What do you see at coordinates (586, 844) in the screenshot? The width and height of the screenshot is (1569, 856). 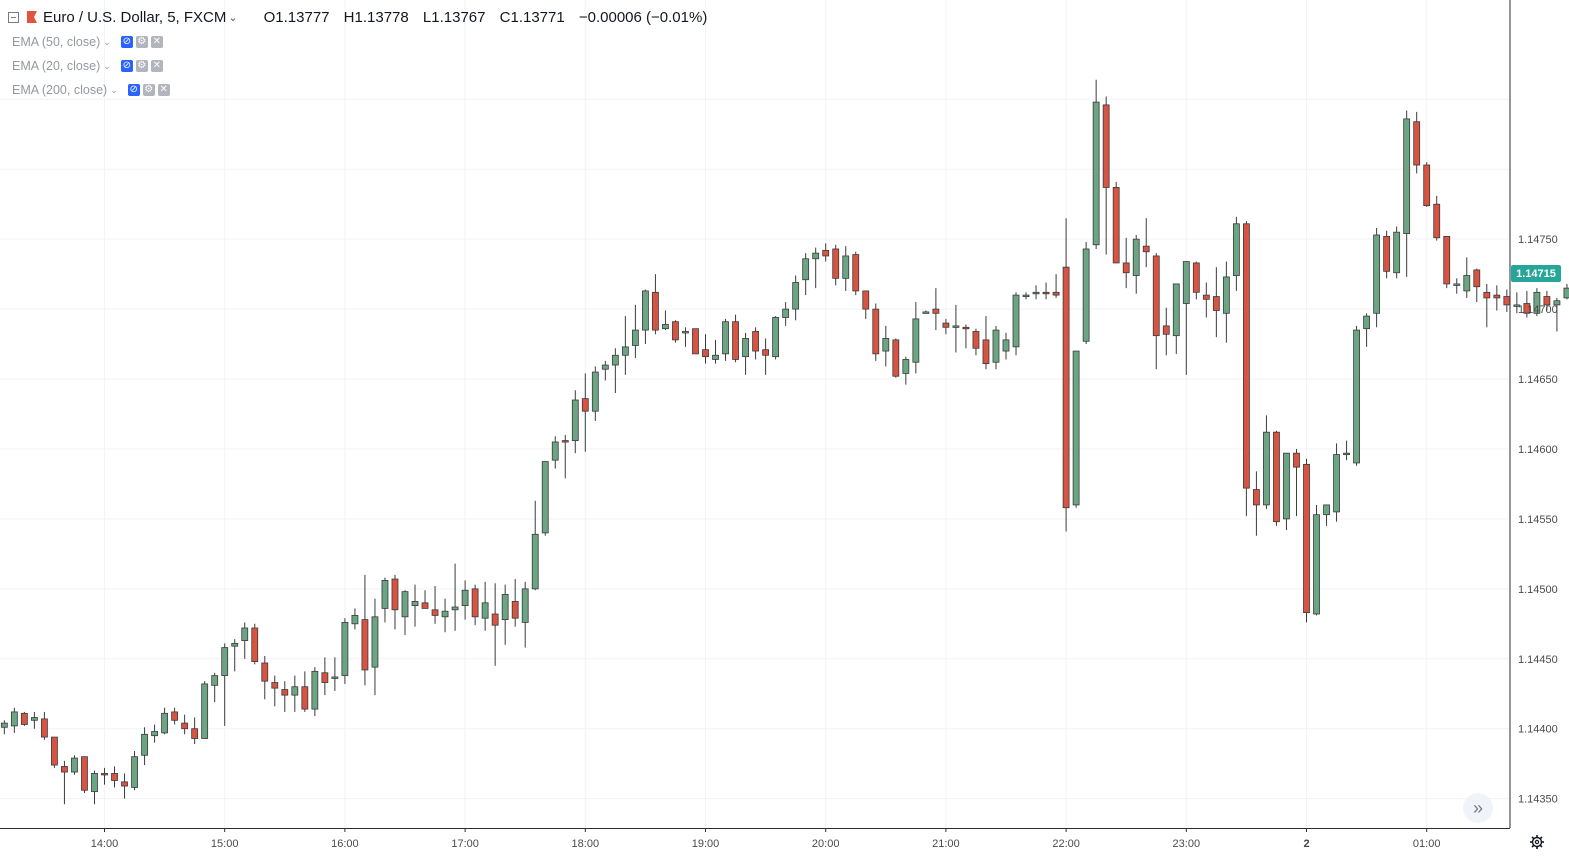 I see `time-tick-label: 18:00` at bounding box center [586, 844].